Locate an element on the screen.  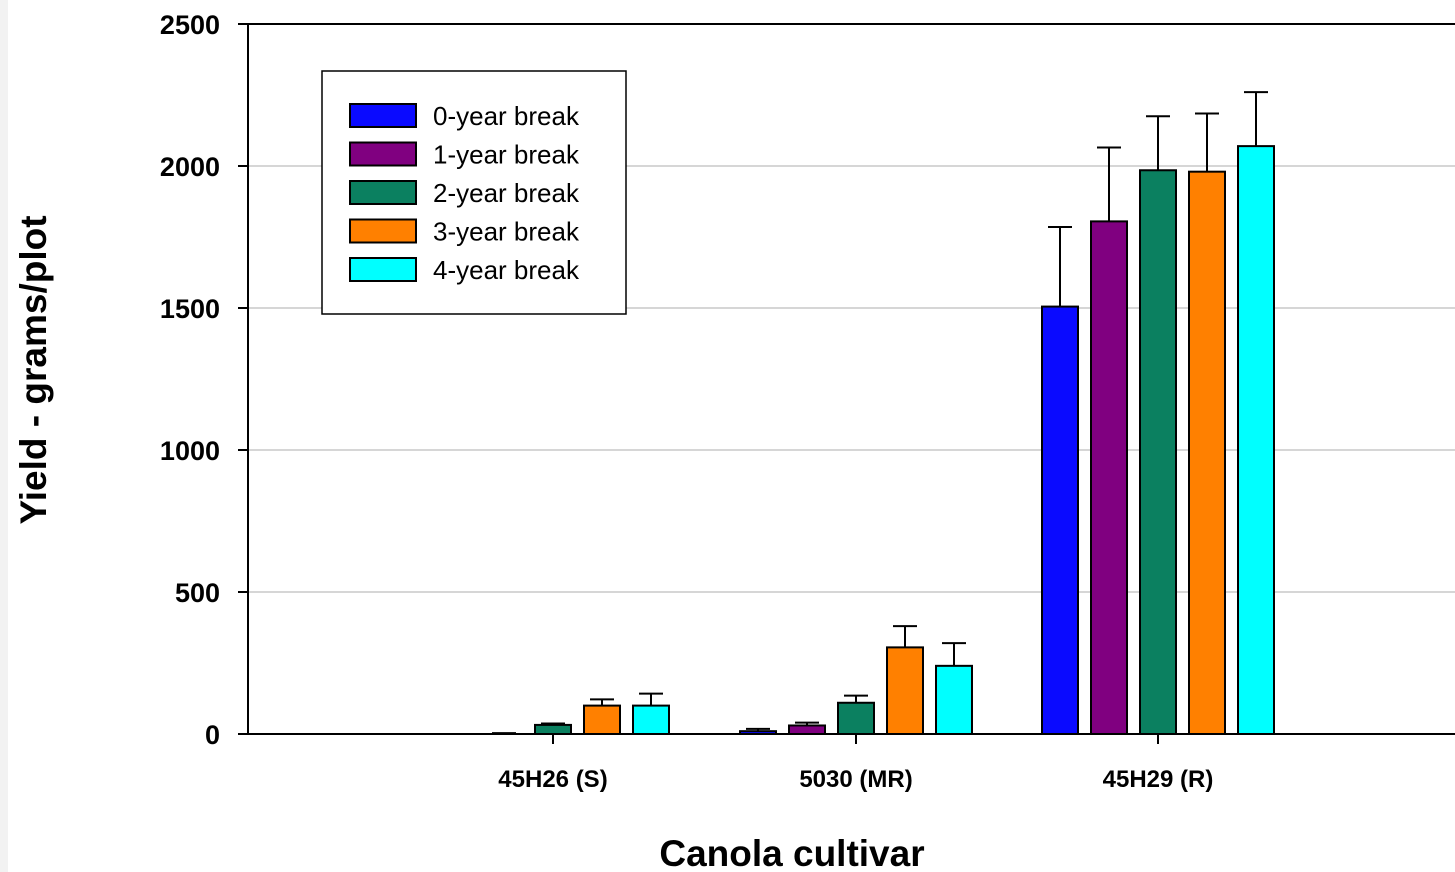
y-axis-title: Yield - grams/plot is located at coordinates (33, 369).